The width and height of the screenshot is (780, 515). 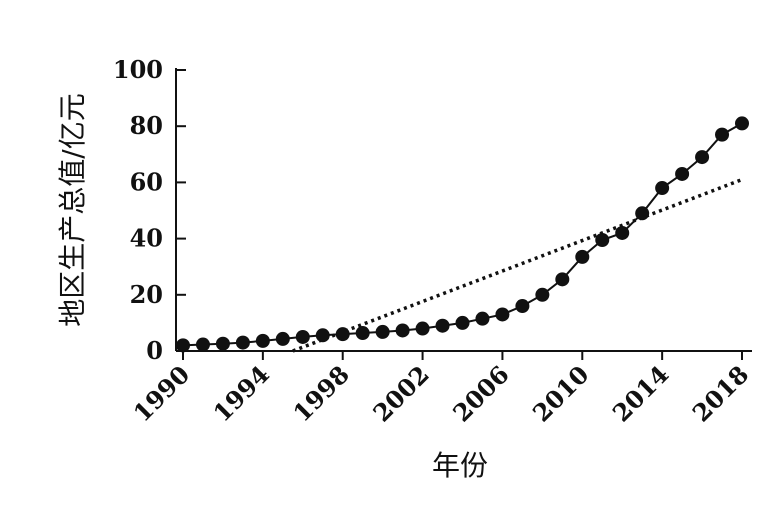 What do you see at coordinates (138, 69) in the screenshot?
I see `y-tick-label: 100` at bounding box center [138, 69].